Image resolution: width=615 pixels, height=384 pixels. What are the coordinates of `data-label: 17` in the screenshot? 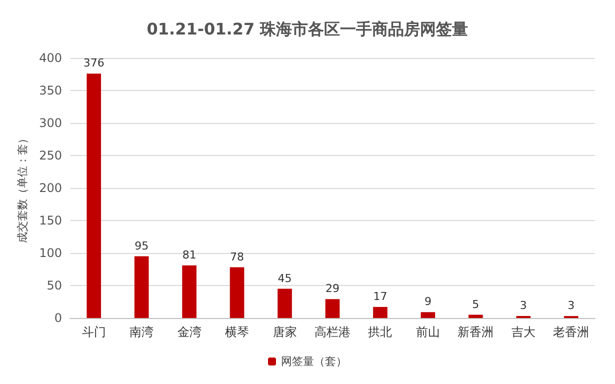 It's located at (380, 296).